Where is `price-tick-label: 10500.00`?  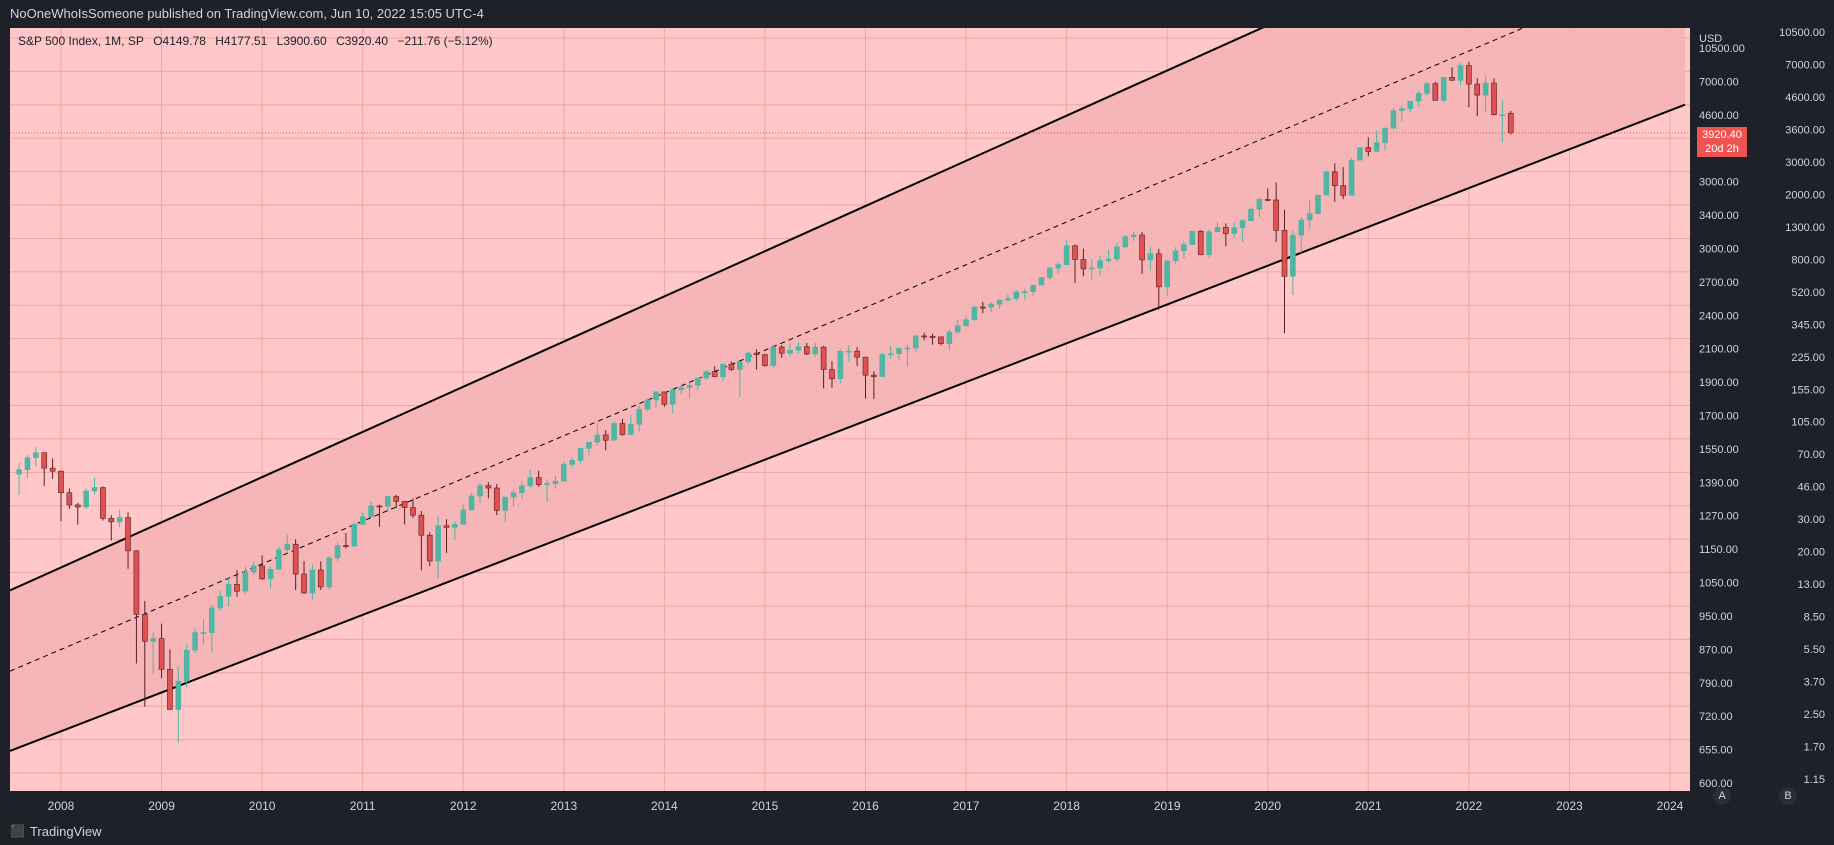
price-tick-label: 10500.00 is located at coordinates (1722, 49).